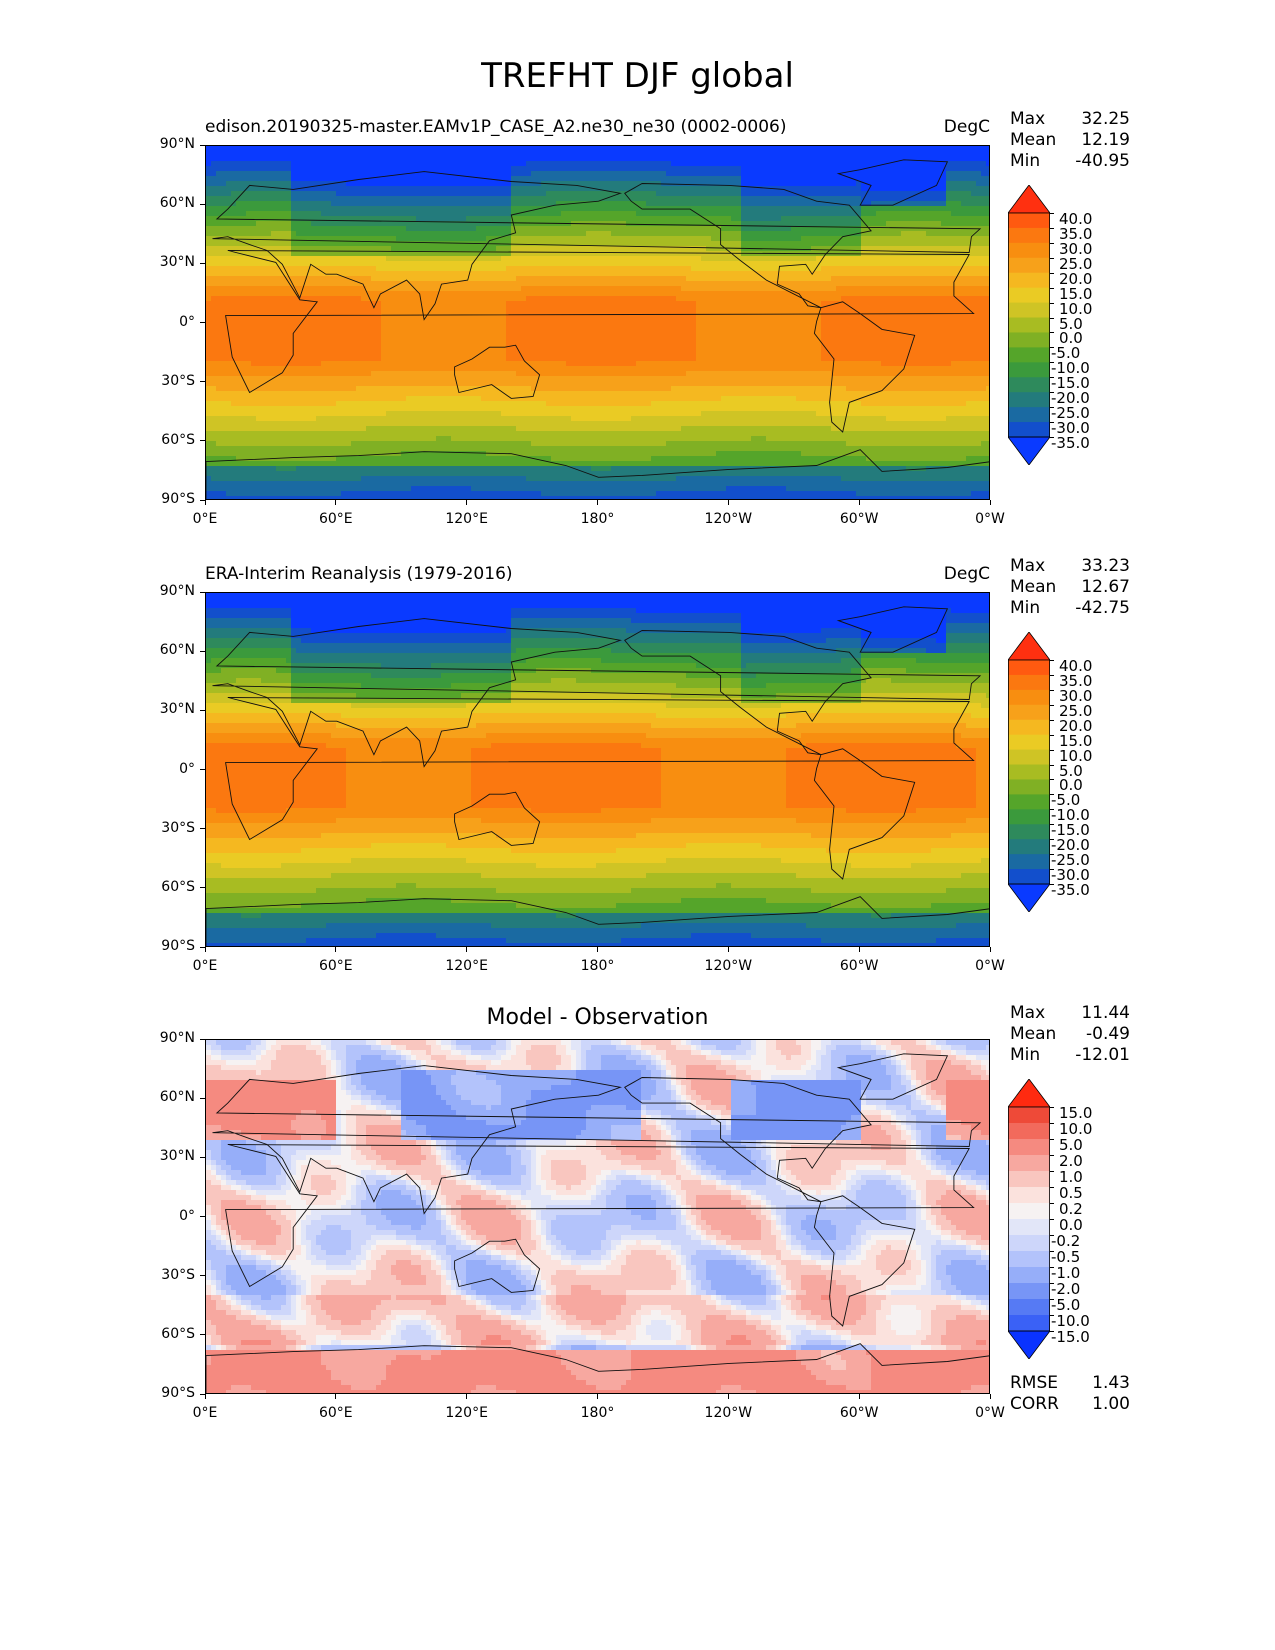  I want to click on colorbar-extend-max, so click(1029, 199).